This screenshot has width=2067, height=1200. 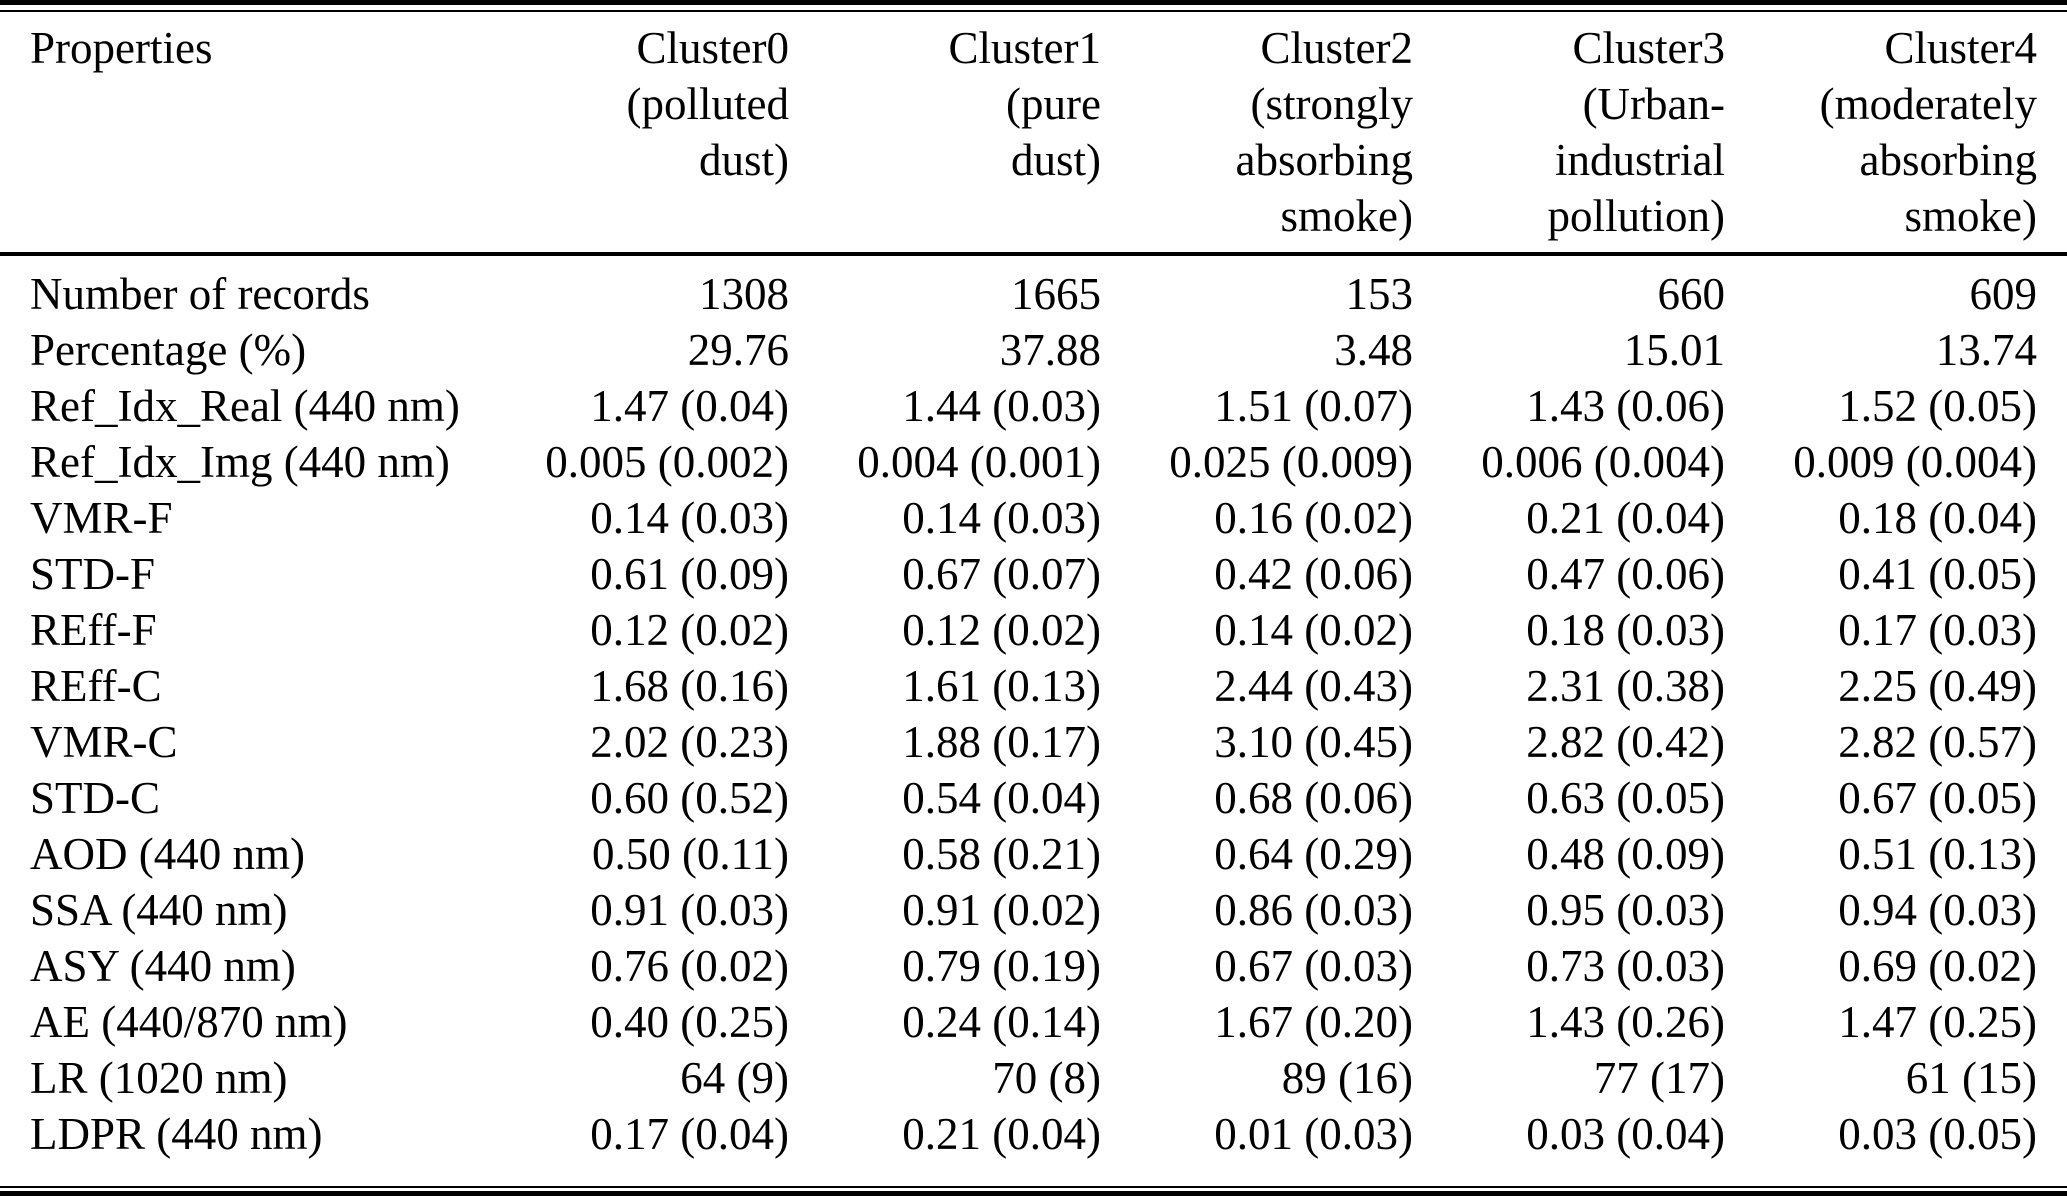 I want to click on column-header-cluster3: Cluster3 (Urban- industrial pollution), so click(x=1636, y=132).